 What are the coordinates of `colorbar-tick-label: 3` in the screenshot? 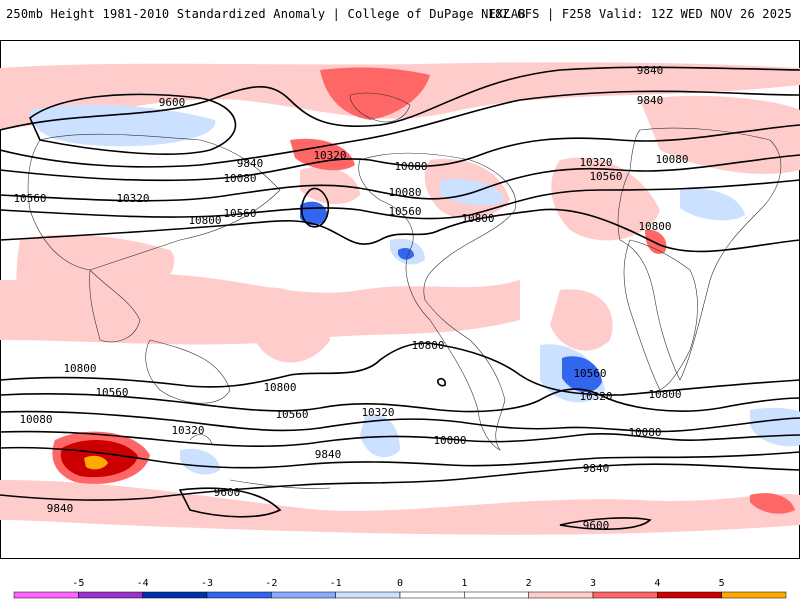 It's located at (593, 583).